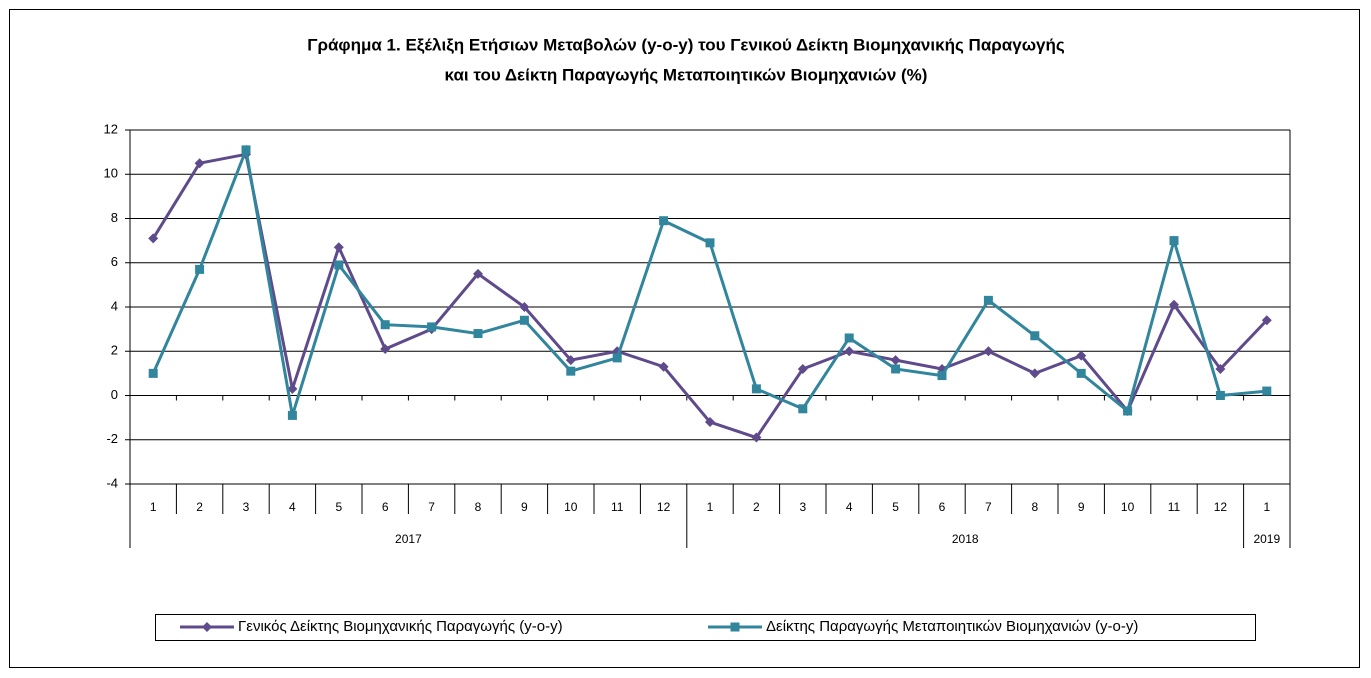 Image resolution: width=1371 pixels, height=678 pixels. Describe the element at coordinates (114, 217) in the screenshot. I see `y-tick-label: 8` at that location.